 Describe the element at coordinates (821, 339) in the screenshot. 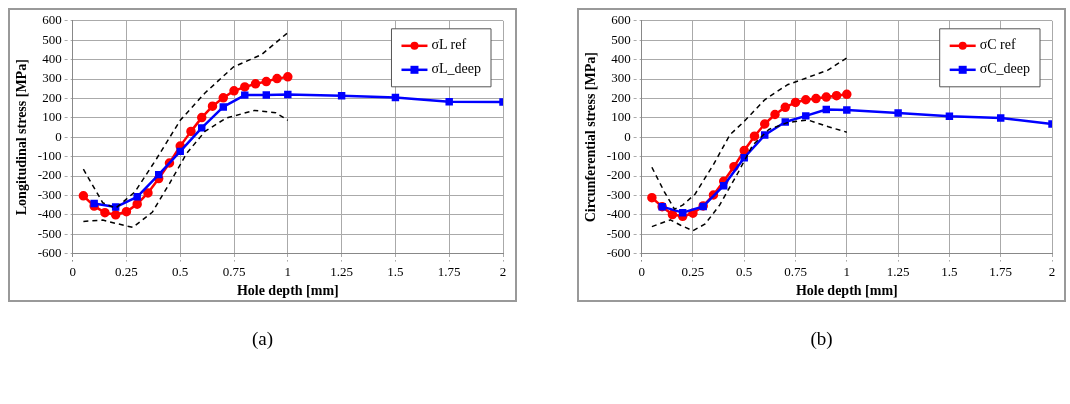

I see `text: (b)` at that location.